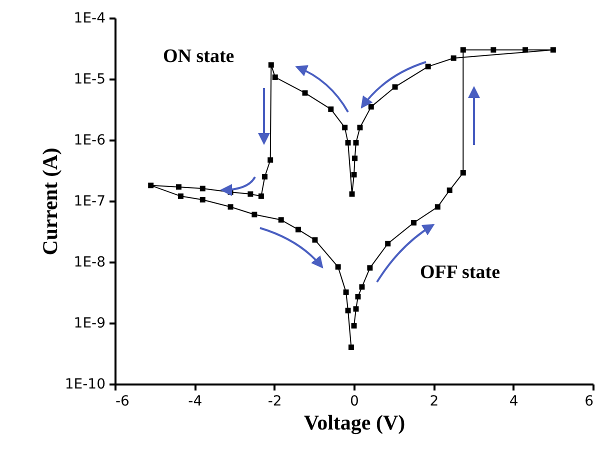  What do you see at coordinates (460, 273) in the screenshot?
I see `annotation: OFF state` at bounding box center [460, 273].